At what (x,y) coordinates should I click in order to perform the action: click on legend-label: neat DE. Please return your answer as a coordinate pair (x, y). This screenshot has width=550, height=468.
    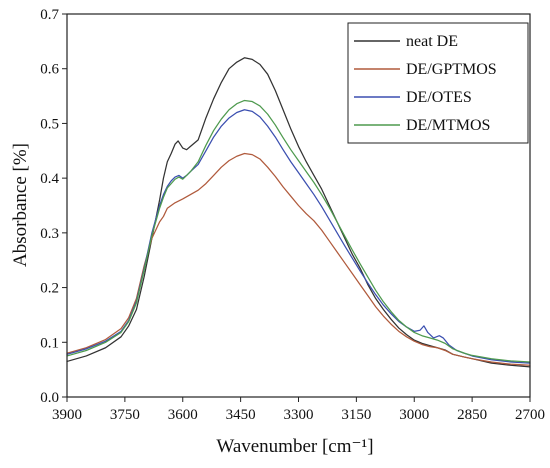
    Looking at the image, I should click on (432, 41).